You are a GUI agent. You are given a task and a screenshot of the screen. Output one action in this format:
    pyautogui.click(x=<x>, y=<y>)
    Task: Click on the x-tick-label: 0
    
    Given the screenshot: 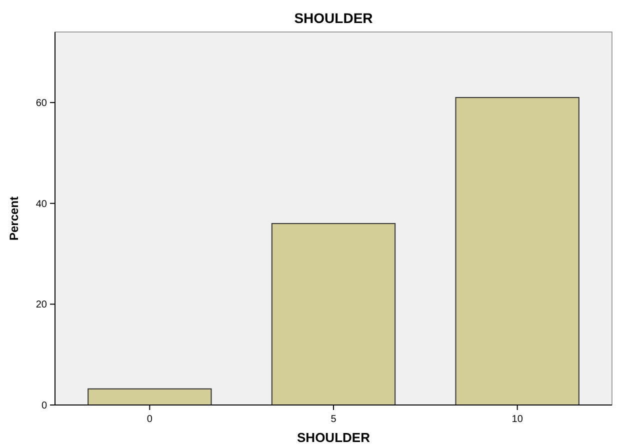 What is the action you would take?
    pyautogui.click(x=149, y=419)
    